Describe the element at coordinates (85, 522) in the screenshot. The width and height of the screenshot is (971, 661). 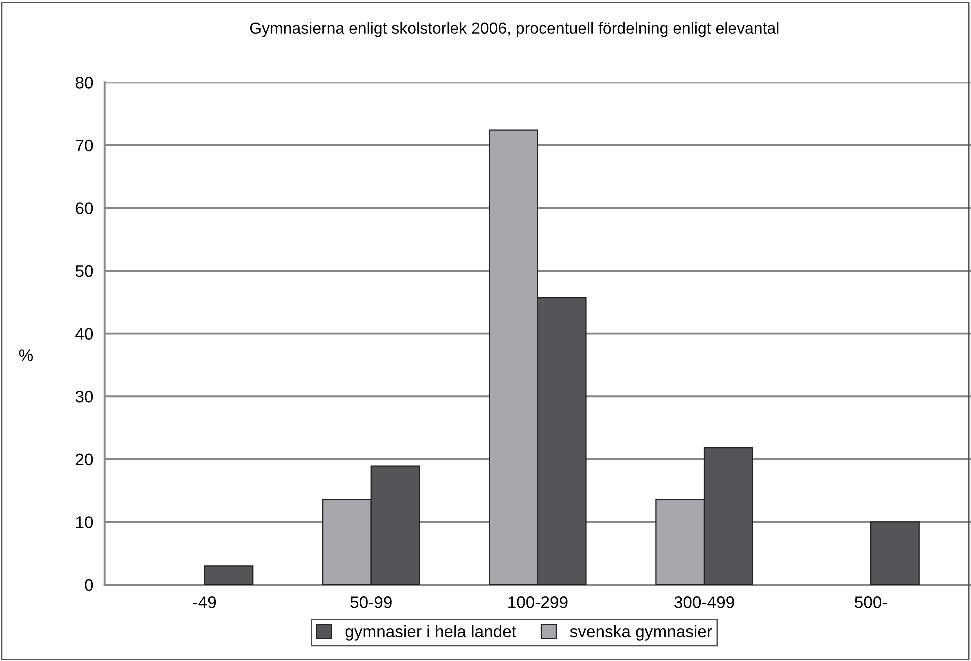
I see `y-tick-label: 10` at that location.